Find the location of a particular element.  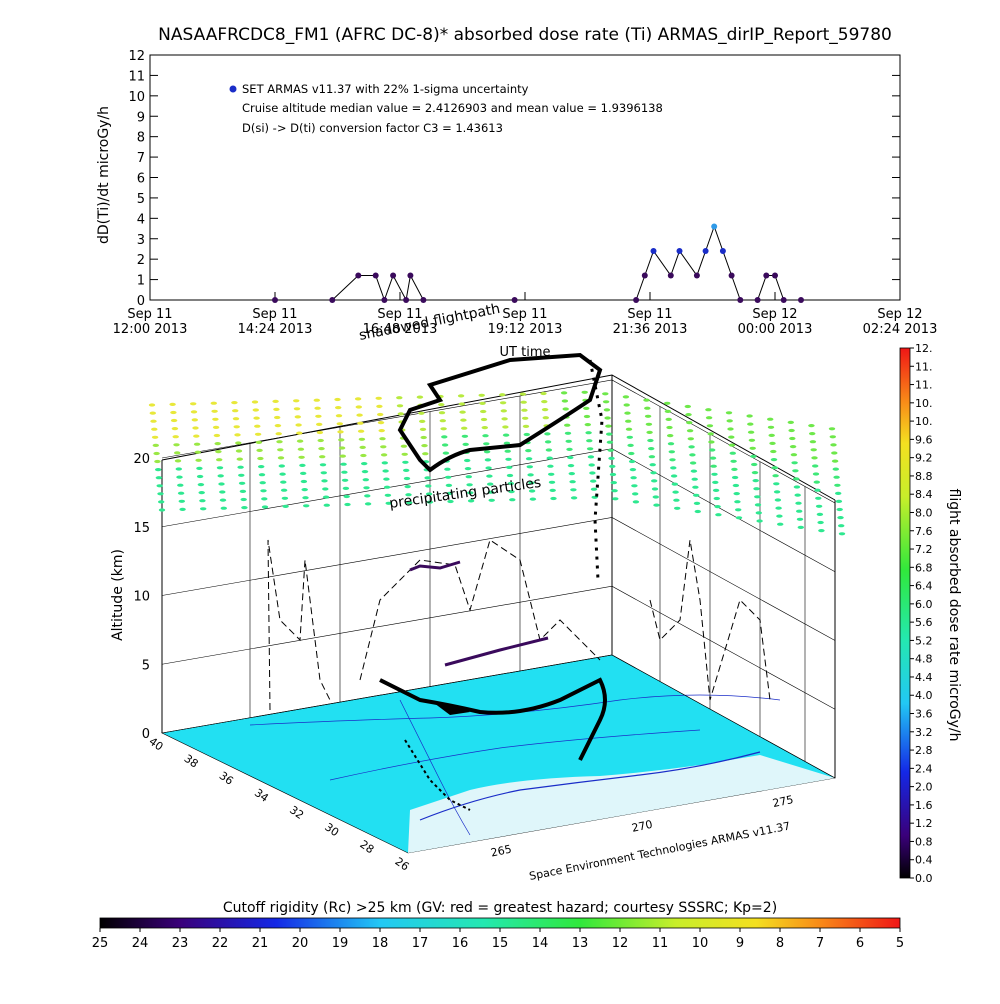

dose-colorbar-tick-label: 4.4 is located at coordinates (924, 677).